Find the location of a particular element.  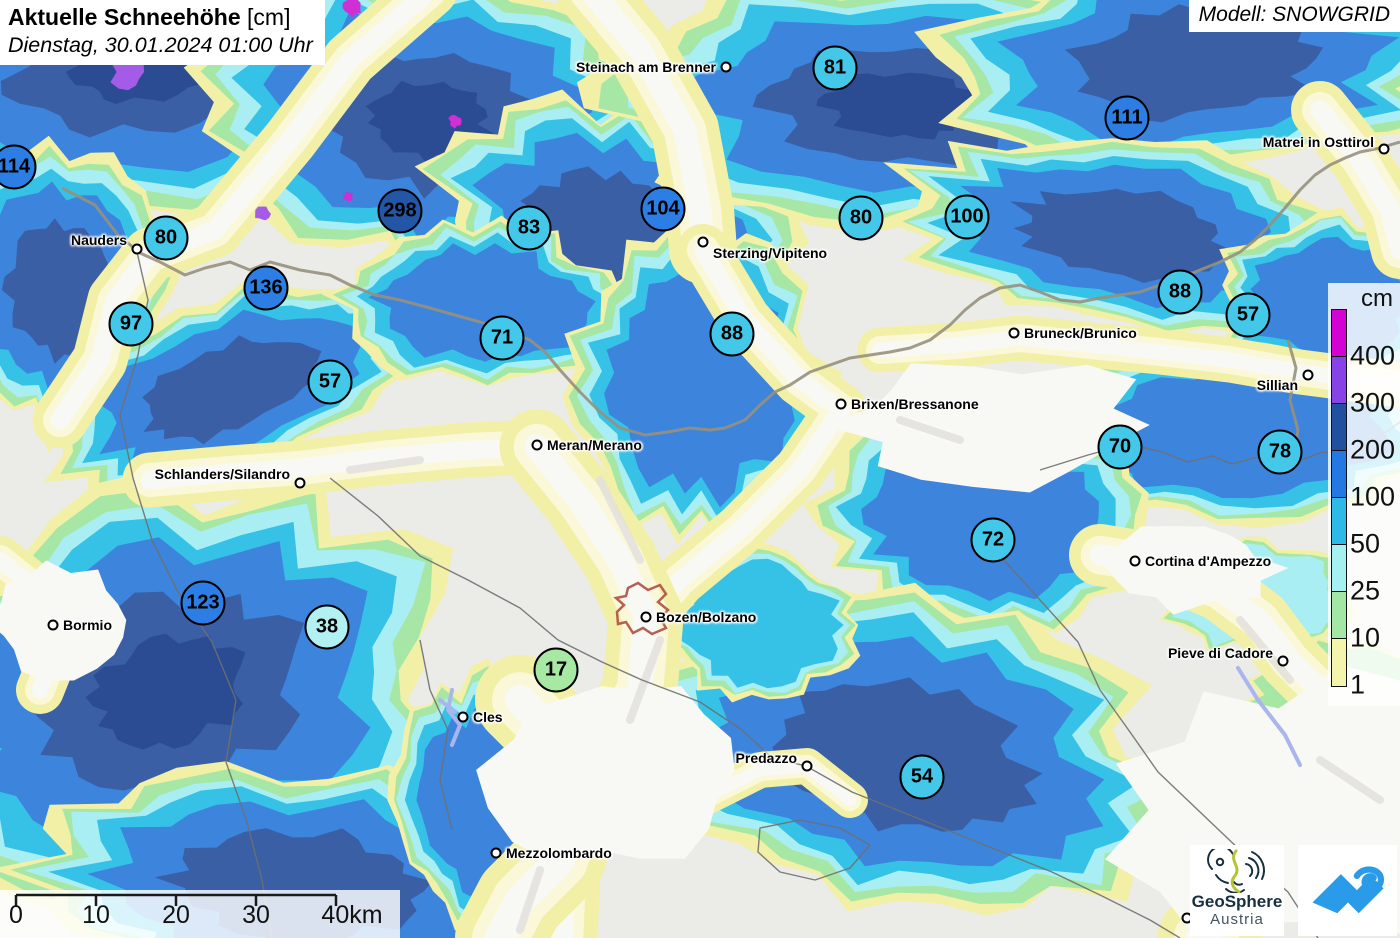

title-main: Aktuelle Schneehöhe is located at coordinates (124, 17).